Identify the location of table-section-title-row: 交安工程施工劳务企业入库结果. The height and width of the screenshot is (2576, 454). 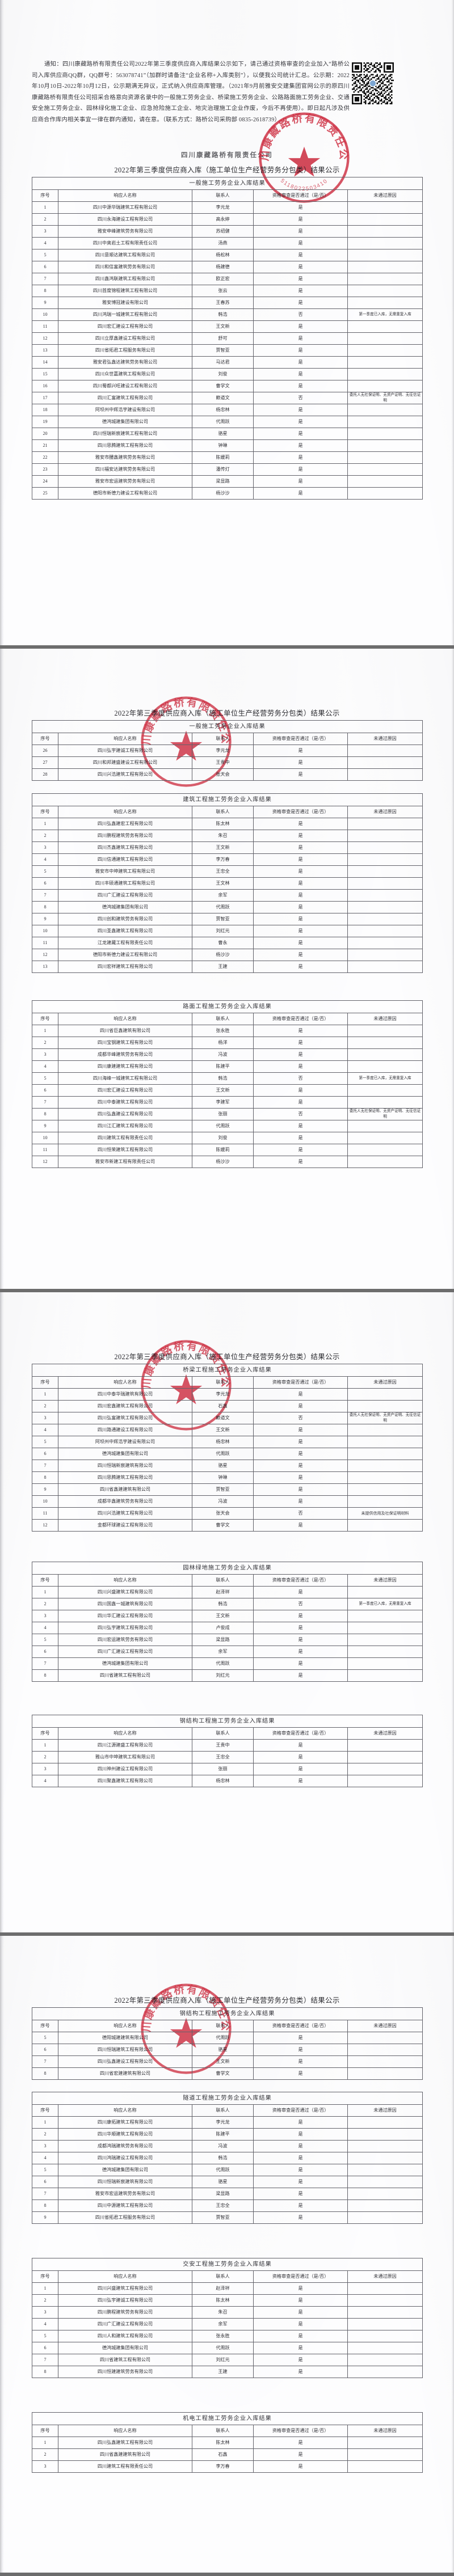
(227, 2264).